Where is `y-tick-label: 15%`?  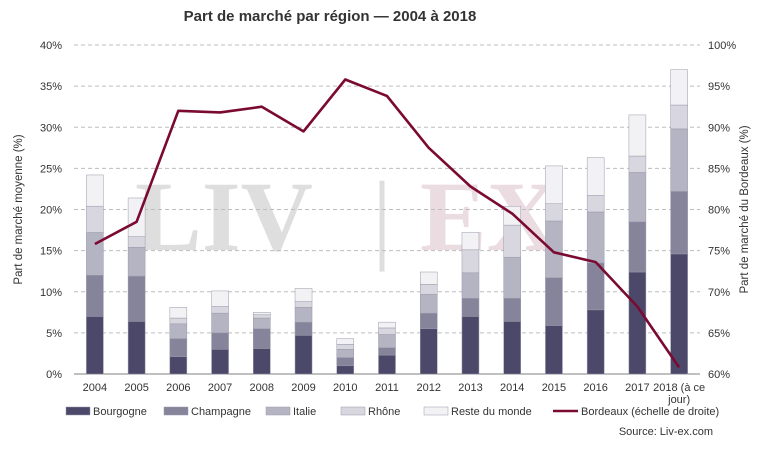
y-tick-label: 15% is located at coordinates (51, 252).